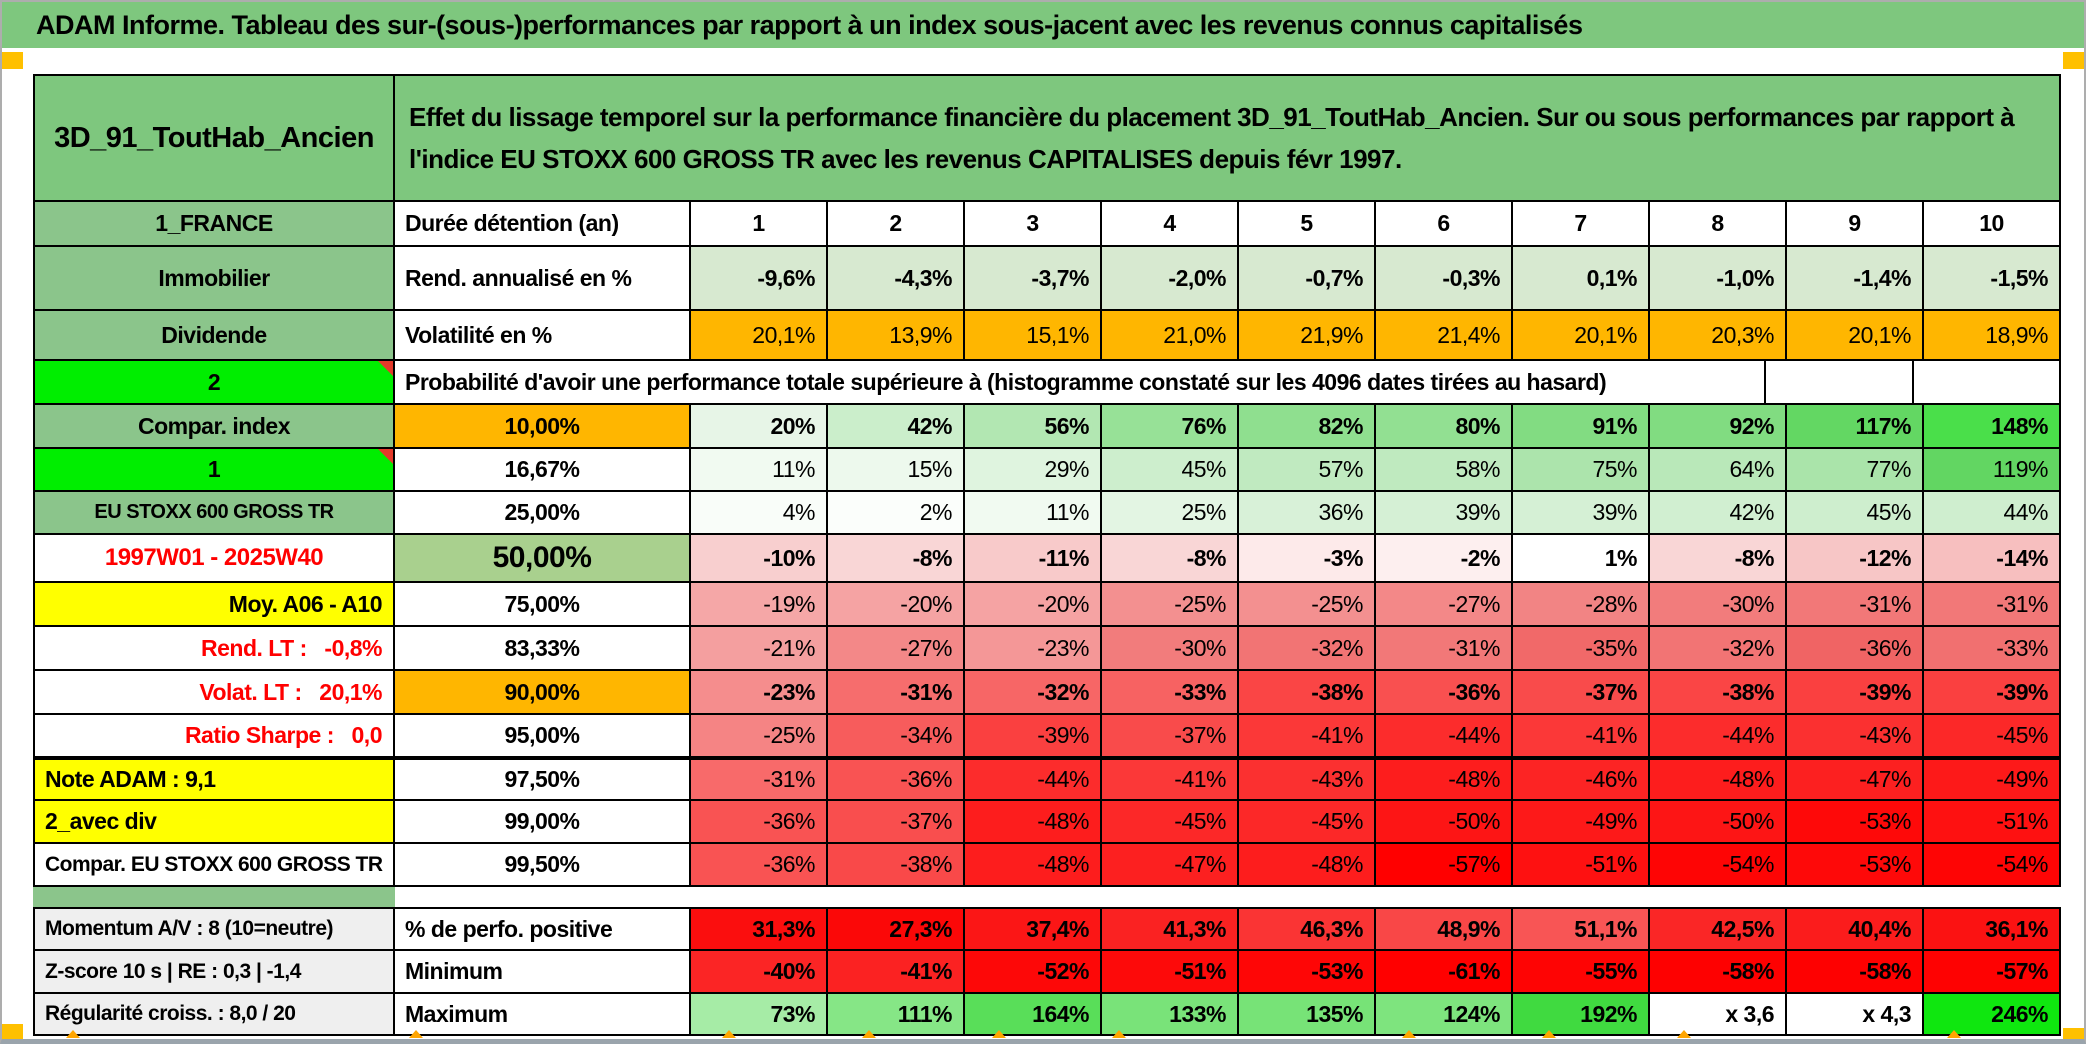 The height and width of the screenshot is (1044, 2086). What do you see at coordinates (759, 336) in the screenshot?
I see `data-cell-r2-c1: 20,1%` at bounding box center [759, 336].